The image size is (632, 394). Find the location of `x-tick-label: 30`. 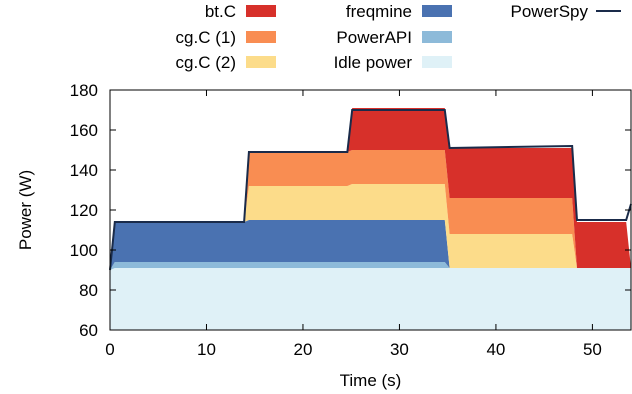

x-tick-label: 30 is located at coordinates (399, 349).